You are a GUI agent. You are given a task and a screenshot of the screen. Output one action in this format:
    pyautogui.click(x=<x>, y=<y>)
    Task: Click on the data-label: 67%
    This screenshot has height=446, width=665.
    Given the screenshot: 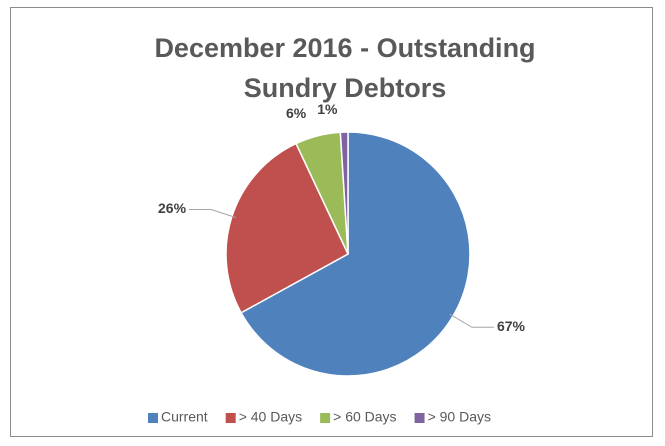 What is the action you would take?
    pyautogui.click(x=511, y=326)
    